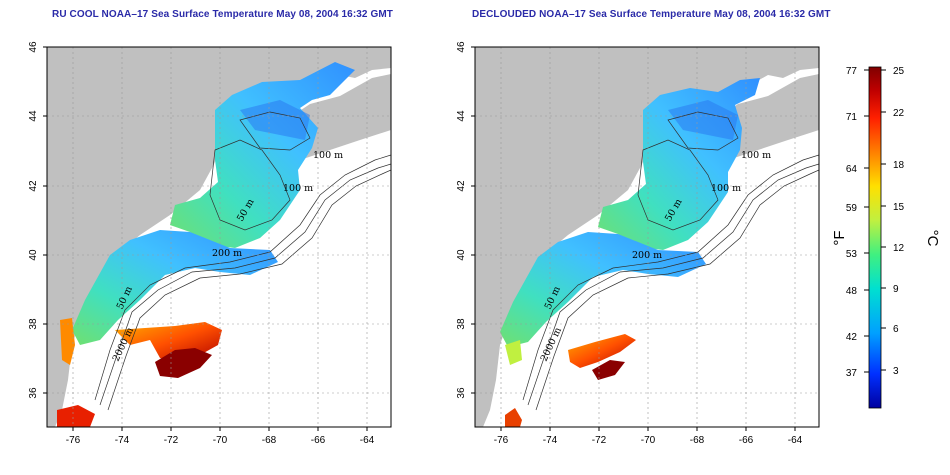 This screenshot has width=950, height=475. Describe the element at coordinates (839, 237) in the screenshot. I see `fahrenheit-unit-label: °F` at that location.